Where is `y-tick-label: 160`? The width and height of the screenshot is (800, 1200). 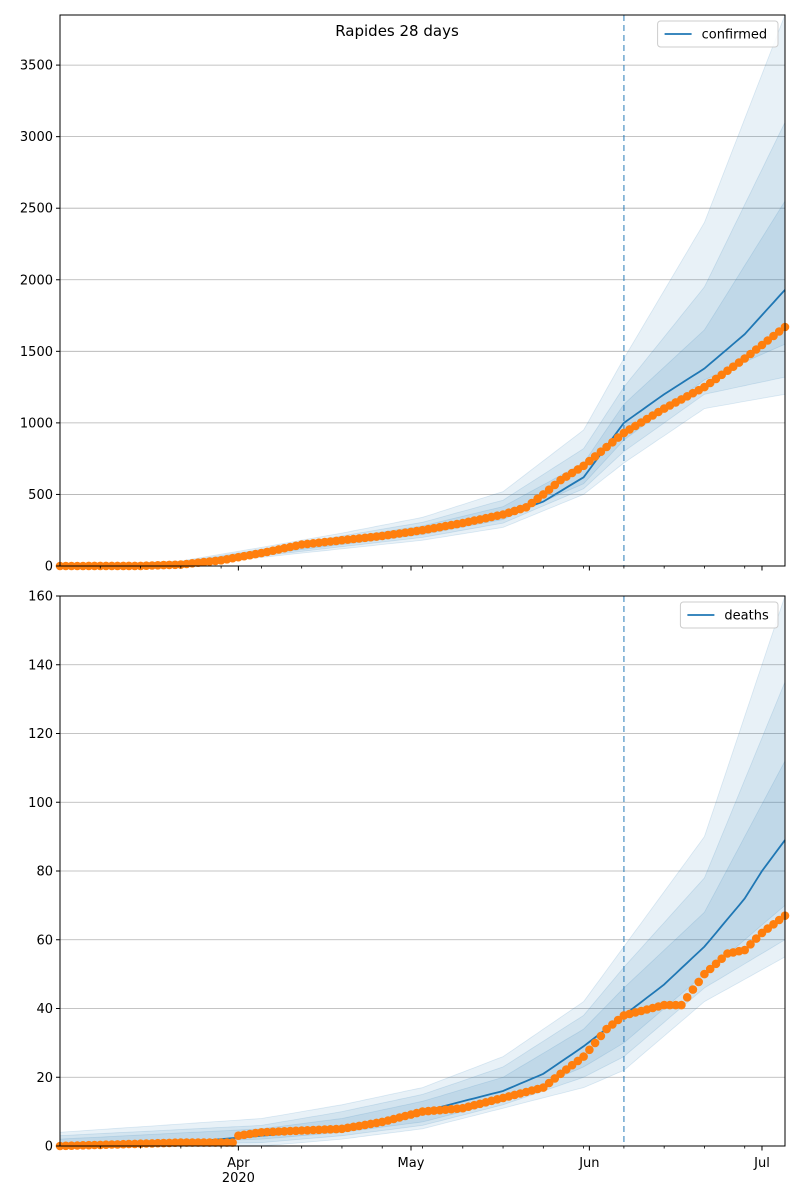 y-tick-label: 160 is located at coordinates (40, 597).